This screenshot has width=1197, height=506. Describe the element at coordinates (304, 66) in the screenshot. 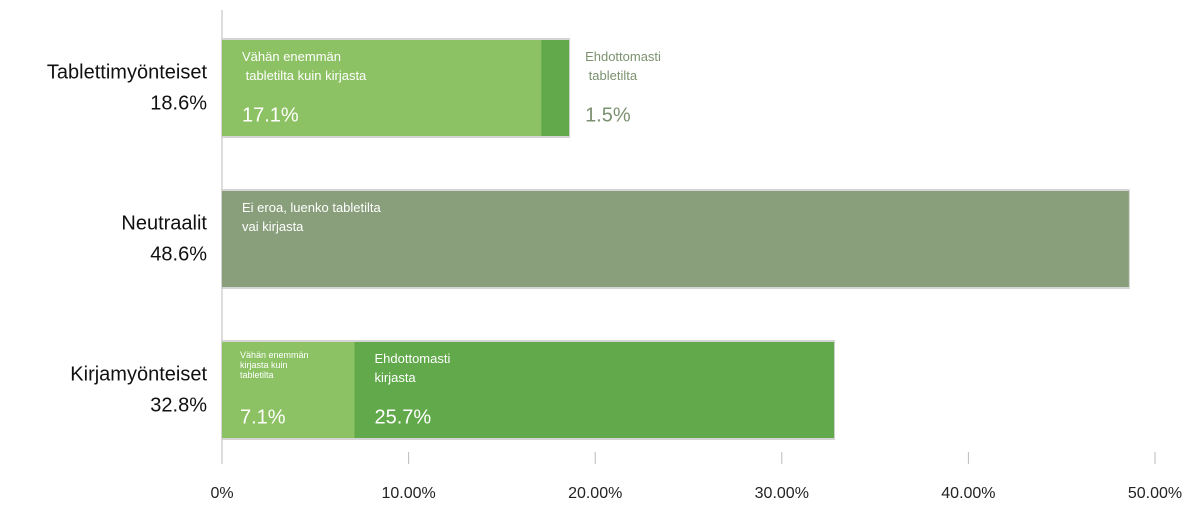

I see `segment-name: Vähän enemmän tabletilta kuin kirjasta` at that location.